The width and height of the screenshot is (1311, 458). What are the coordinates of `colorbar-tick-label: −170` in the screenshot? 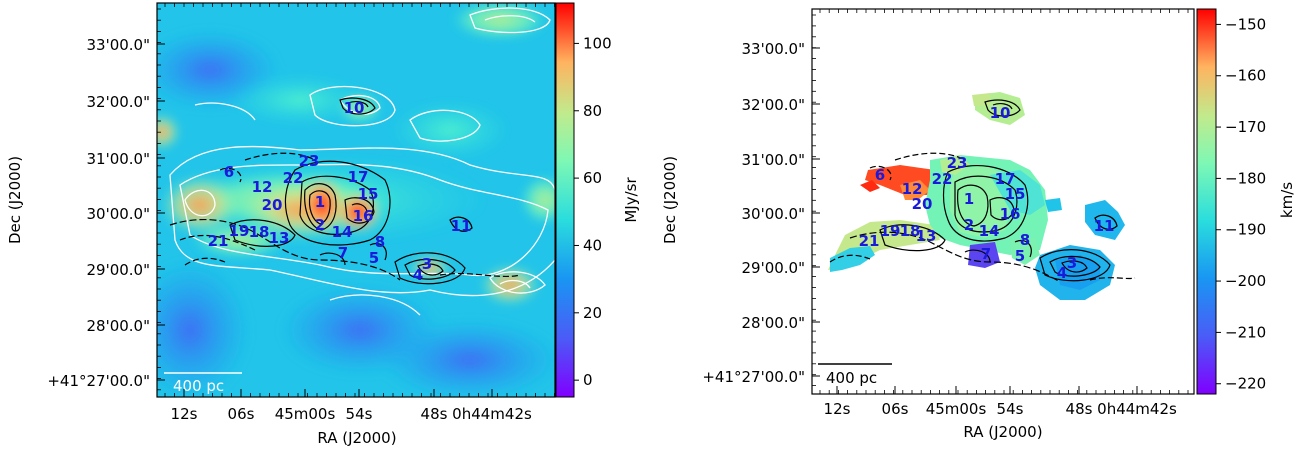 It's located at (1245, 127).